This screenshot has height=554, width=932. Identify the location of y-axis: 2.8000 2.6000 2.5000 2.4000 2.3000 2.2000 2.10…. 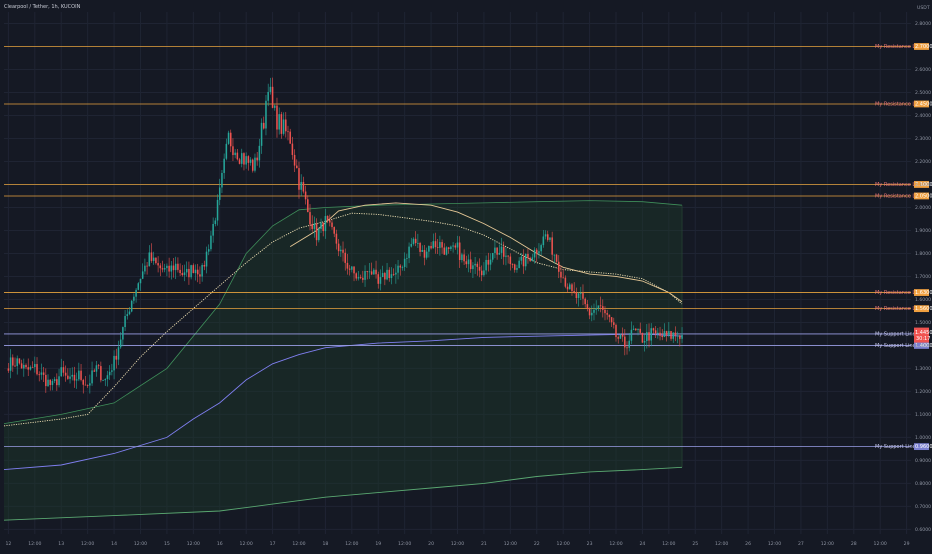
(923, 277).